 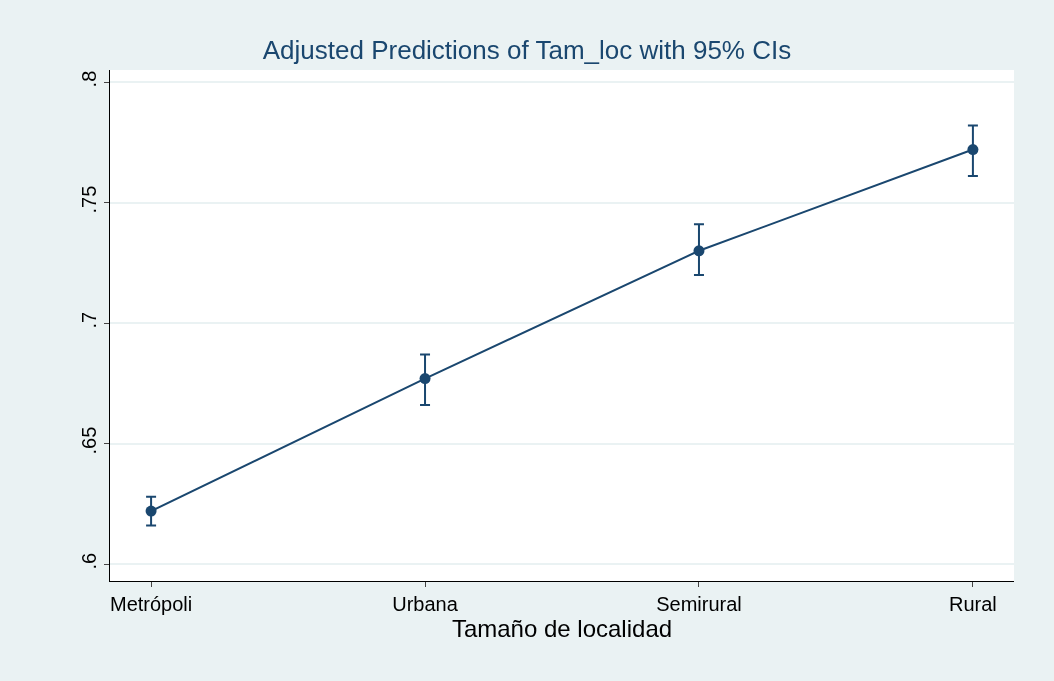 What do you see at coordinates (973, 604) in the screenshot?
I see `x-tick-label: Rural` at bounding box center [973, 604].